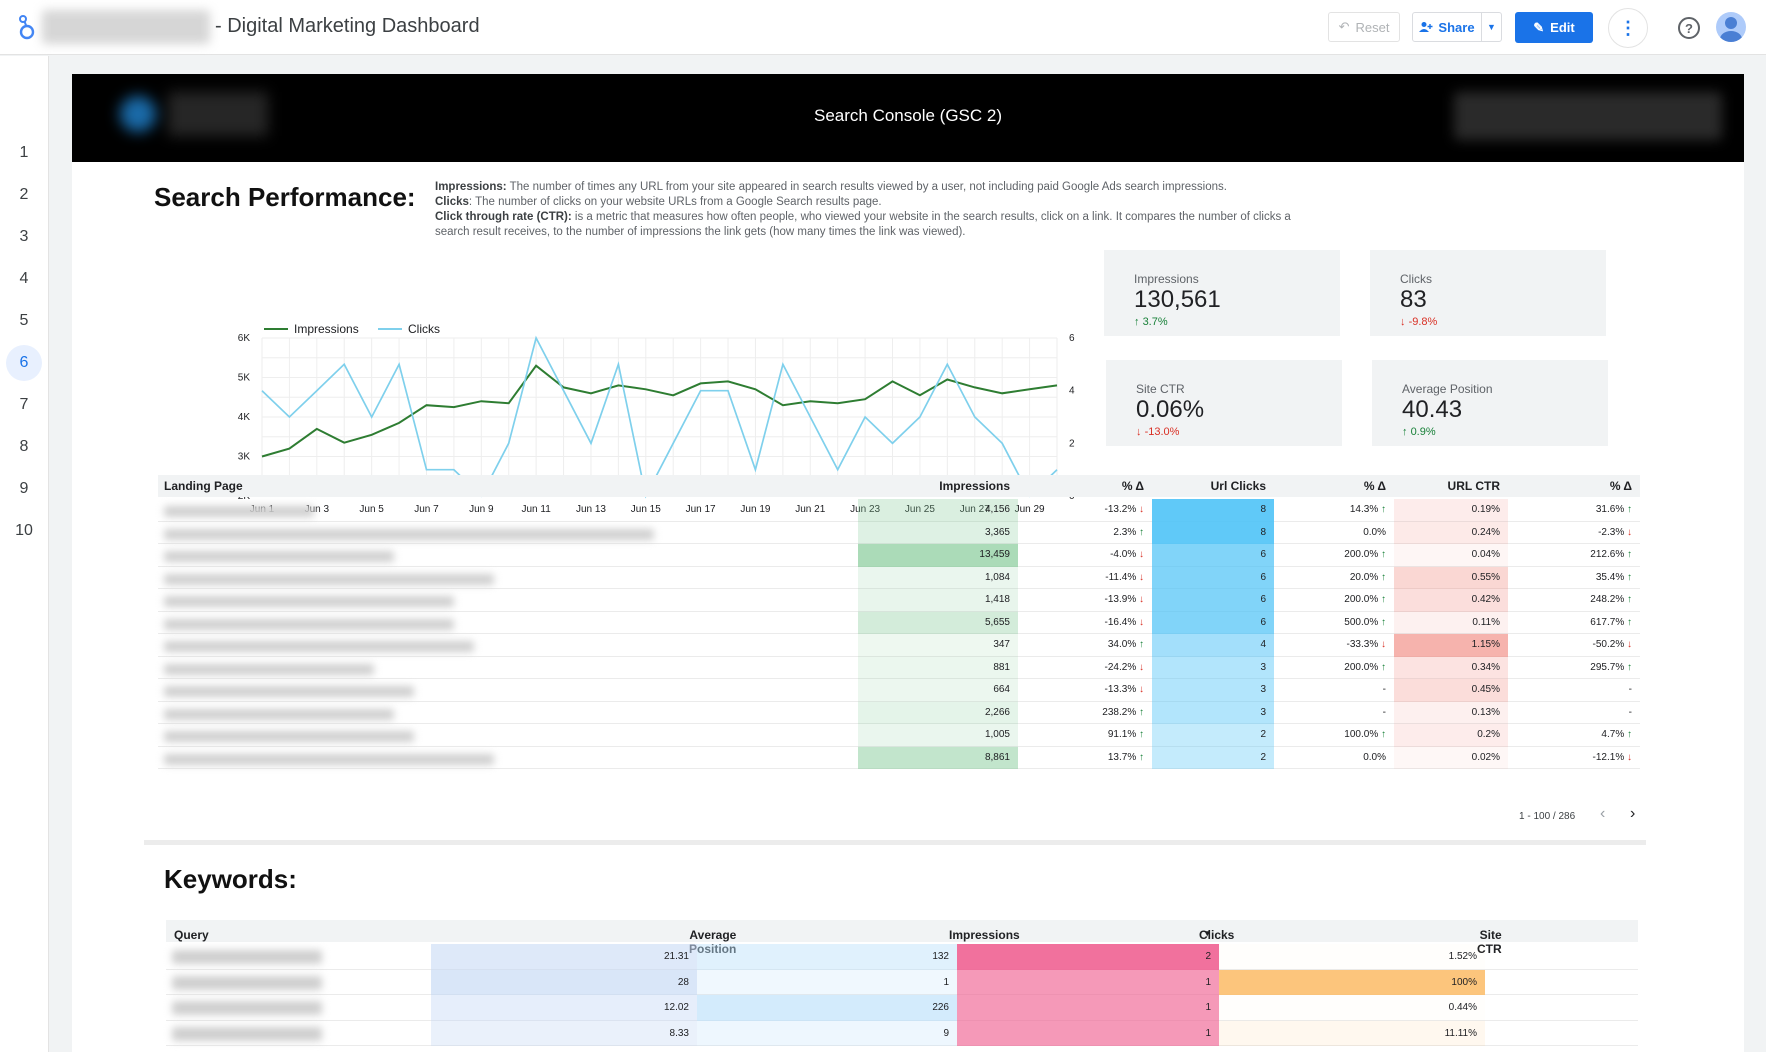 Image resolution: width=1766 pixels, height=1052 pixels. Describe the element at coordinates (899, 510) in the screenshot. I see `table-row: 4,156 -13.2% ↓ 8 14.3% ↑ 0.19% 31.6% ↑` at that location.